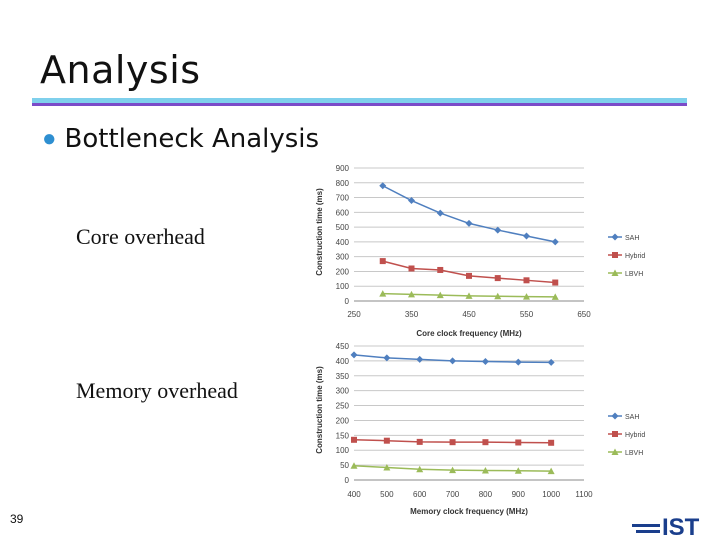 The height and width of the screenshot is (540, 720). Describe the element at coordinates (469, 214) in the screenshot. I see `series-line-sah` at that location.